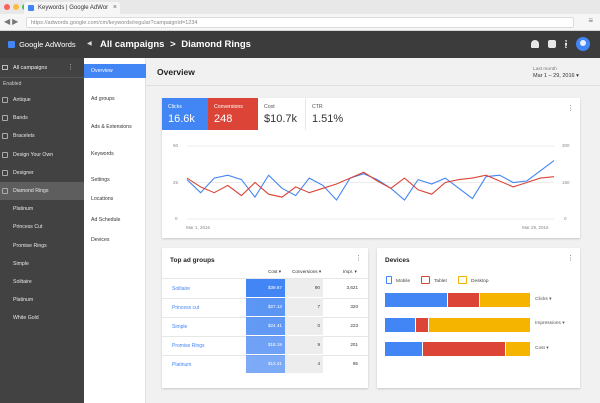 This screenshot has height=403, width=600. What do you see at coordinates (106, 220) in the screenshot?
I see `page-menu-ad-schedule: Ad Schedule` at bounding box center [106, 220].